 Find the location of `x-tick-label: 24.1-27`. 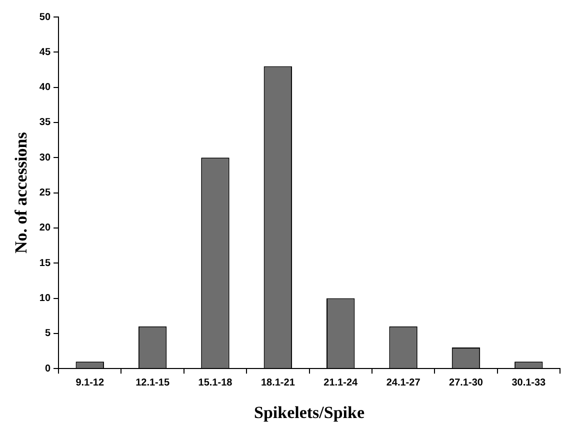

x-tick-label: 24.1-27 is located at coordinates (403, 382).